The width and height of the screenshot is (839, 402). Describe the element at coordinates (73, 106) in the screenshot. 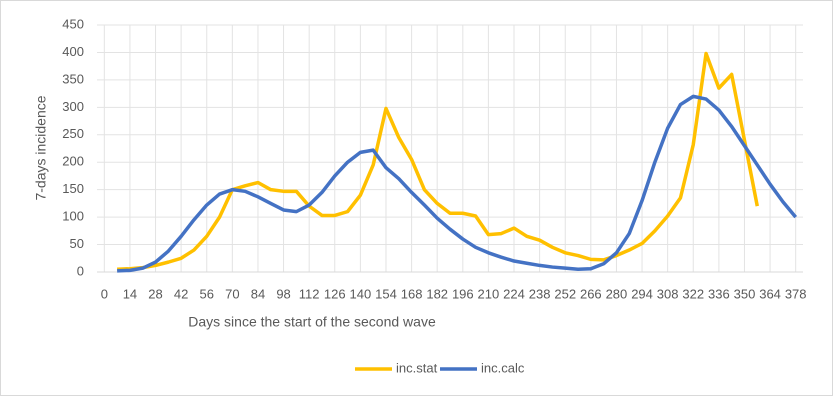

I see `y-tick-label: 300` at that location.